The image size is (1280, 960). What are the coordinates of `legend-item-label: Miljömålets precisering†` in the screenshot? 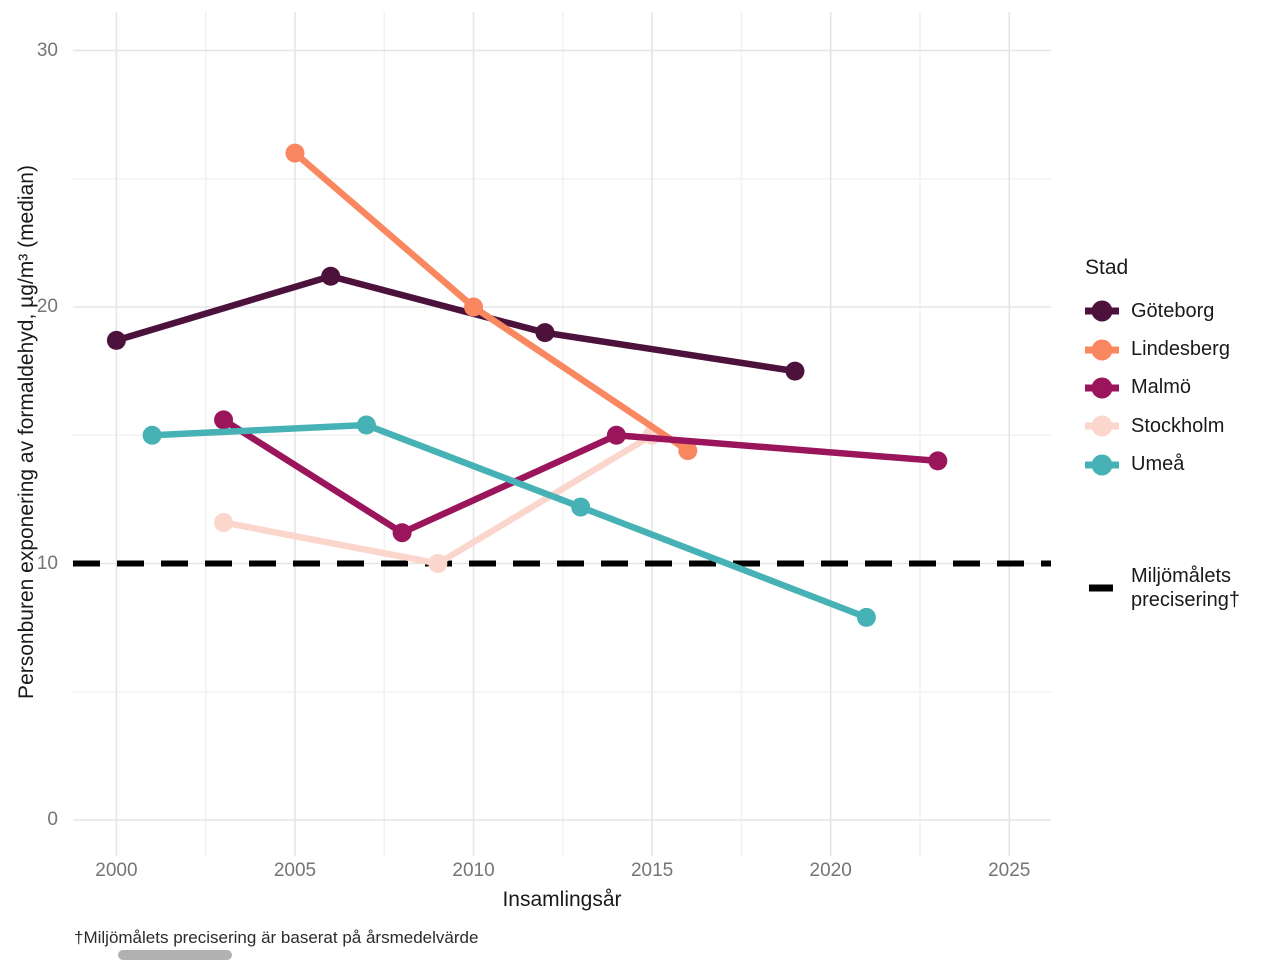 It's located at (1185, 587).